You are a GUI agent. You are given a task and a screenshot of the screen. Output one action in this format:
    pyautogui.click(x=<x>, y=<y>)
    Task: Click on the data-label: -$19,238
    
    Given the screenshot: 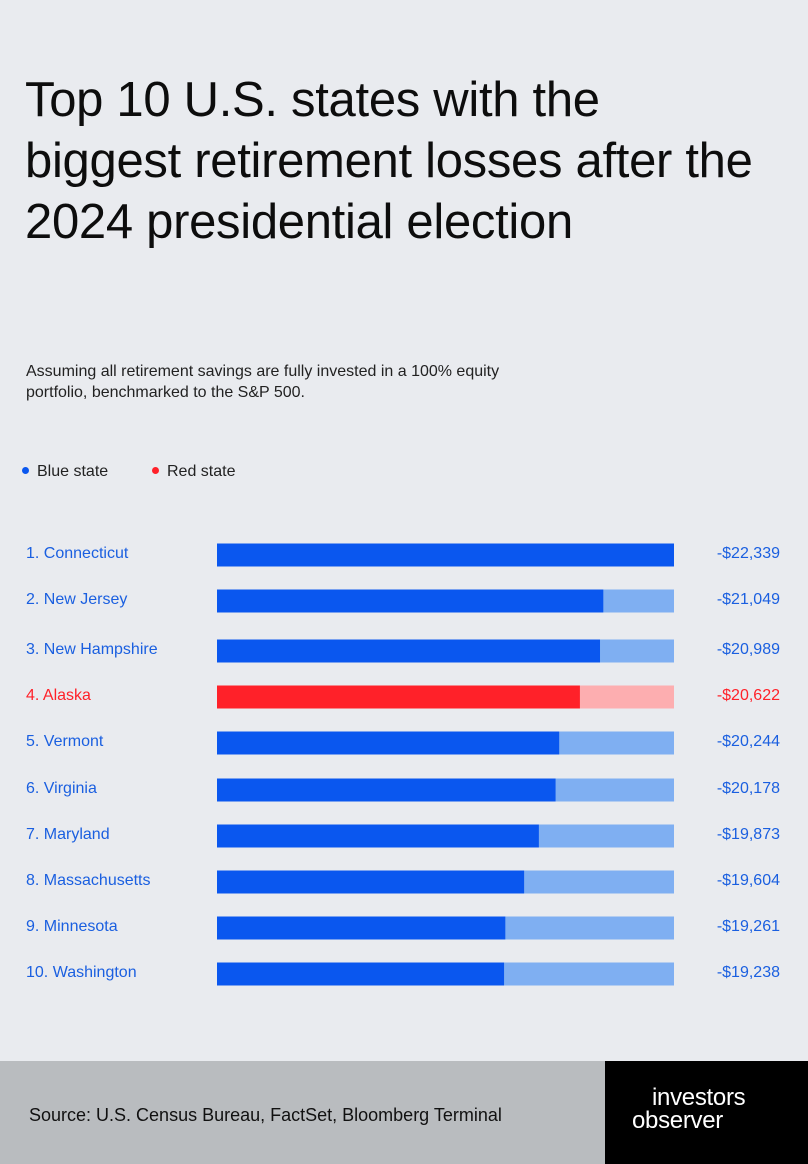 What is the action you would take?
    pyautogui.click(x=748, y=972)
    